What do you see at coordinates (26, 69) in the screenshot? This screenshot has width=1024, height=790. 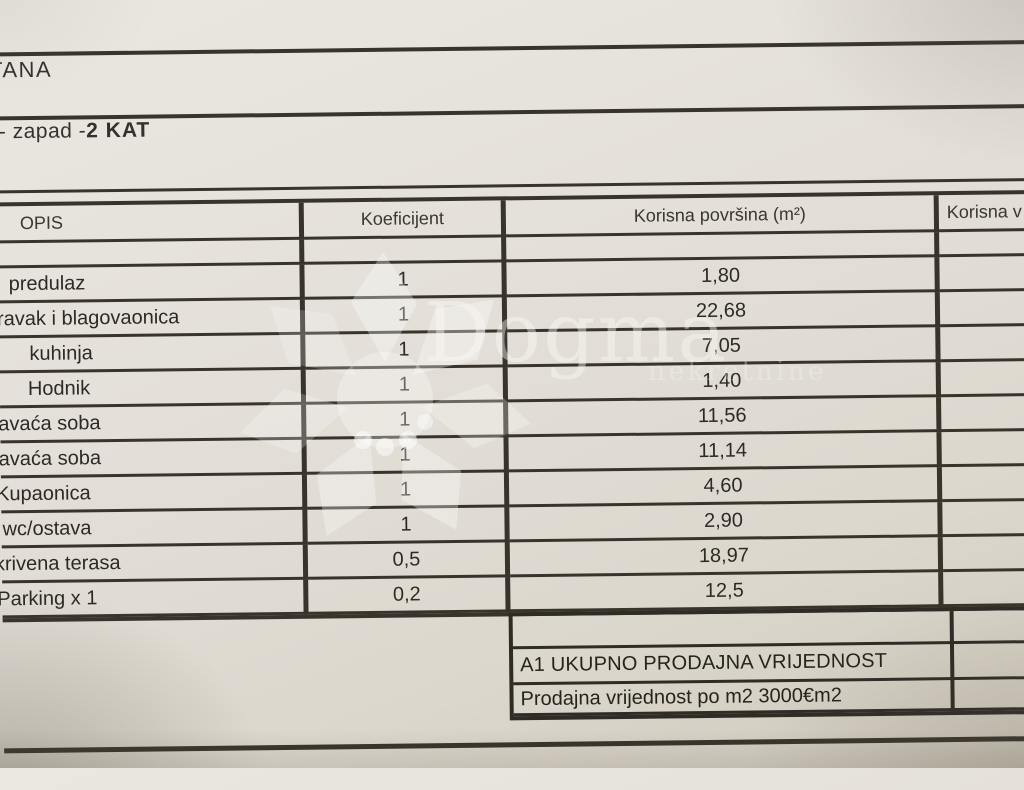 I see `title-fragment: TANA` at bounding box center [26, 69].